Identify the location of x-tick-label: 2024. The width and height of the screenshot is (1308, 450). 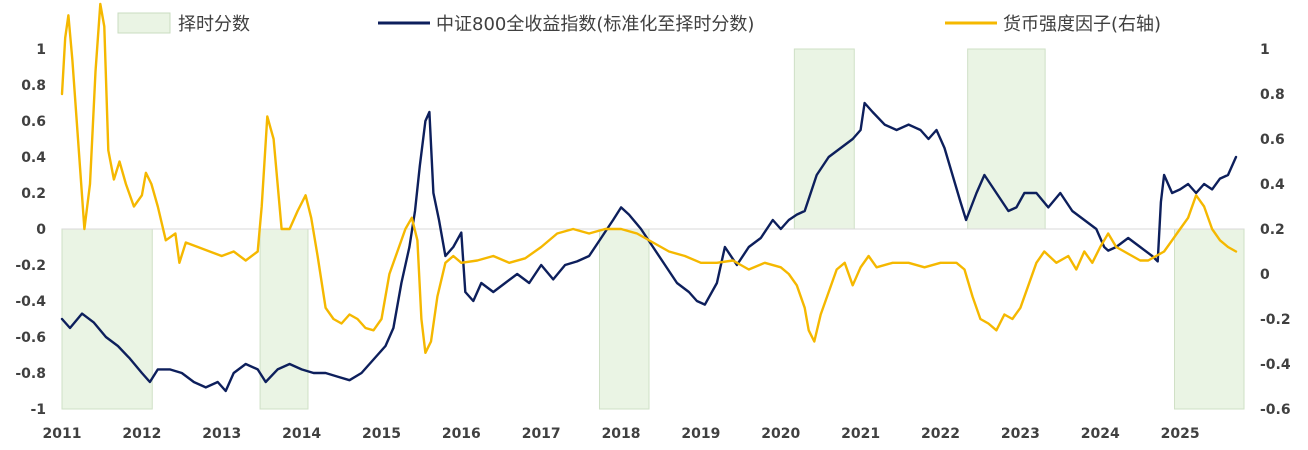
(1100, 434).